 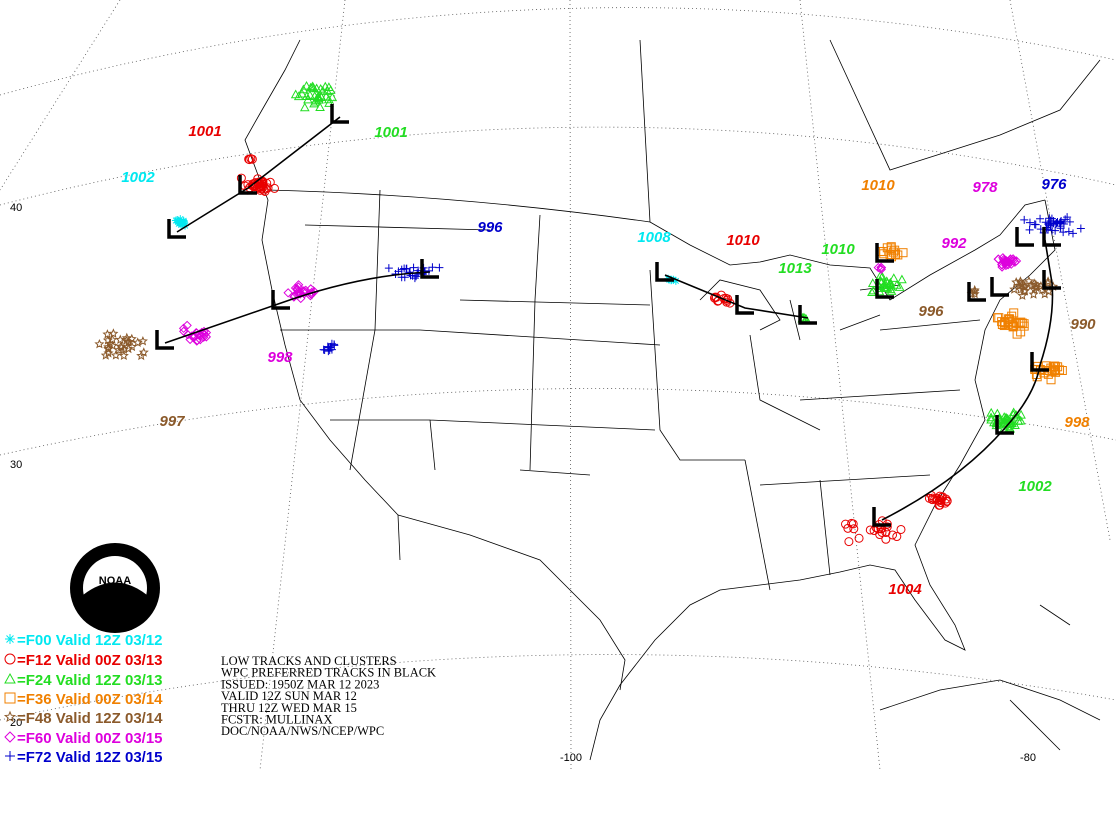 I want to click on pressure-label: 1001, so click(x=204, y=131).